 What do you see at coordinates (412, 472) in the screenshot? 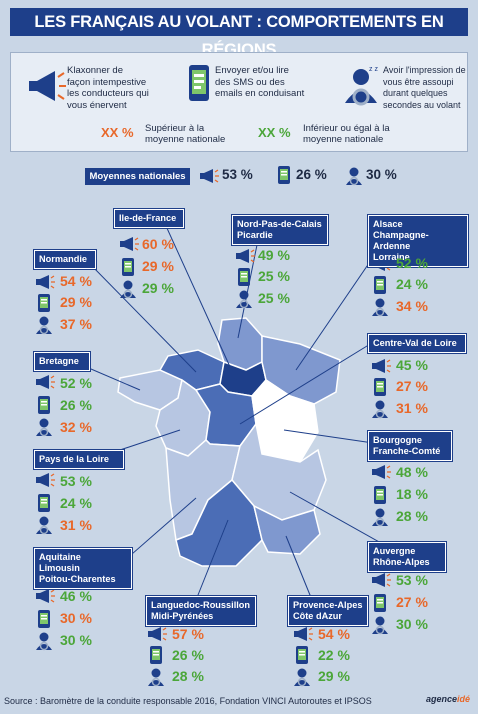
I see `bfc-horn-value: 48 %` at bounding box center [412, 472].